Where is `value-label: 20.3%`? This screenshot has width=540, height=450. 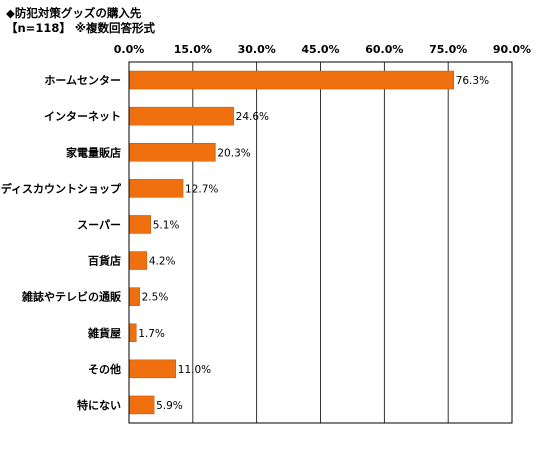
value-label: 20.3% is located at coordinates (233, 153).